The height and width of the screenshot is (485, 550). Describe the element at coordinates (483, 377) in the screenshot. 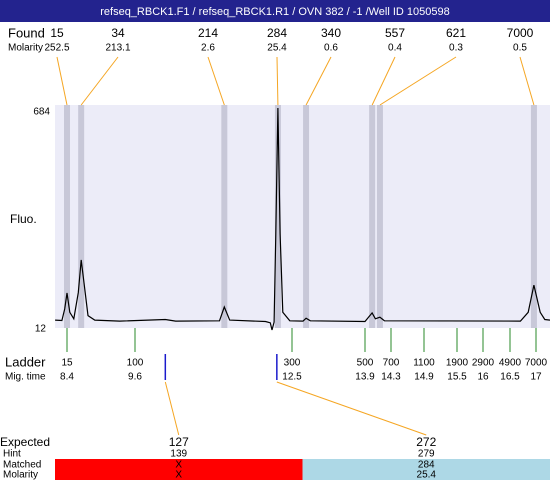

I see `ladder-time: 16` at that location.